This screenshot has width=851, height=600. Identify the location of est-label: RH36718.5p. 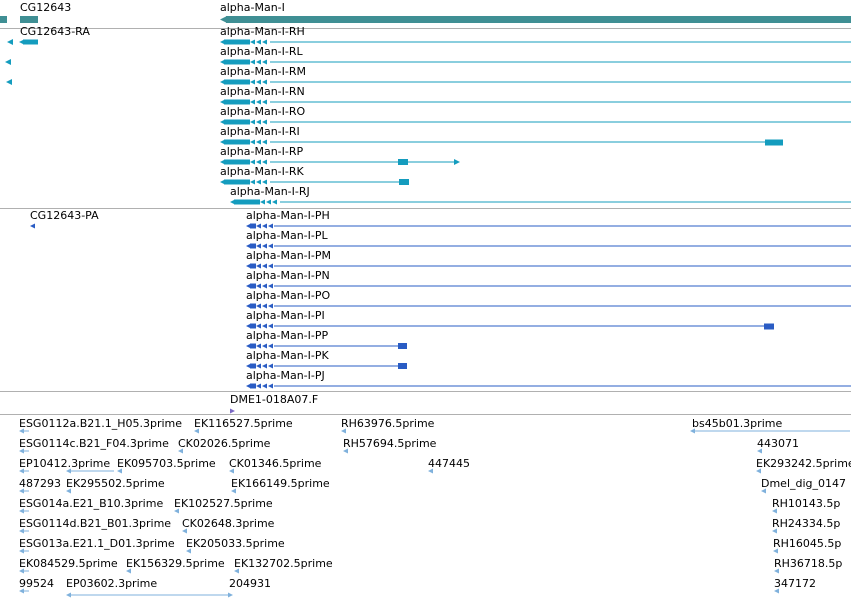
(808, 563).